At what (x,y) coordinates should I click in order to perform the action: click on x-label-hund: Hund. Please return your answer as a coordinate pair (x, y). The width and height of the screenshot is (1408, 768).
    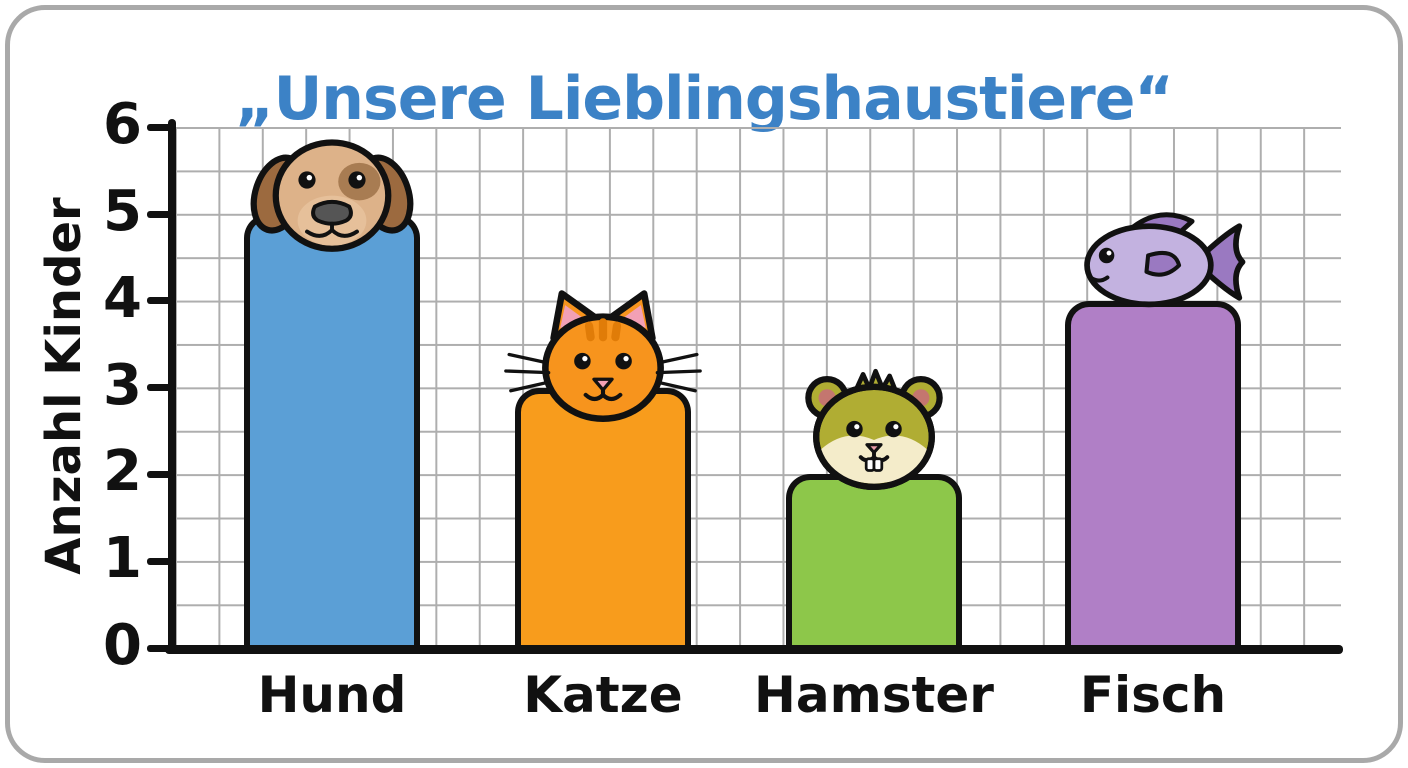
    Looking at the image, I should click on (332, 695).